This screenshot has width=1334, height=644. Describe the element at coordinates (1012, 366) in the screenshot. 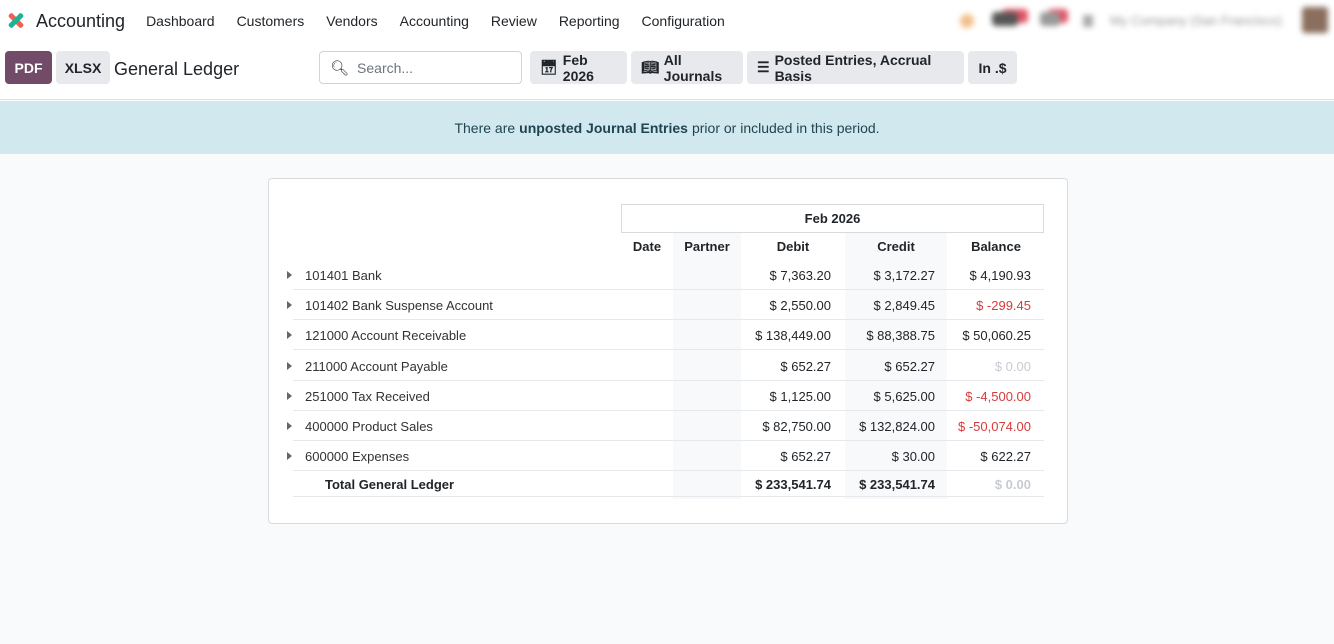

I see `balance-value: $ 0.00` at that location.